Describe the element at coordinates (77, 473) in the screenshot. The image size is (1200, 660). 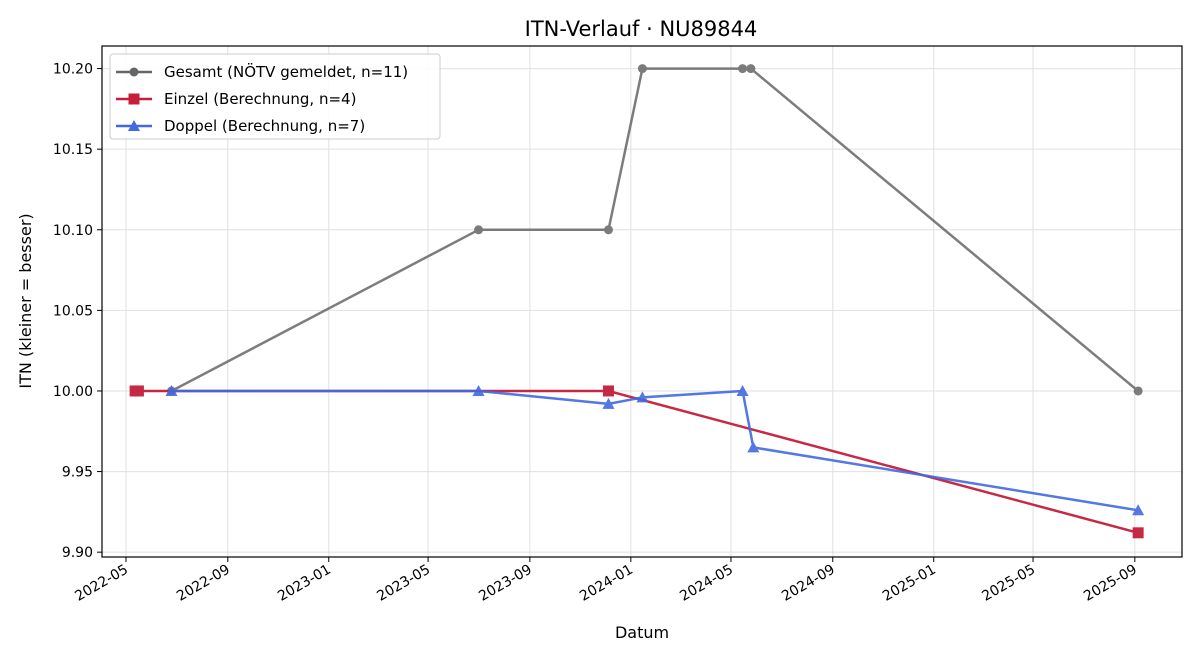
I see `y-tick-label: 9.95` at that location.